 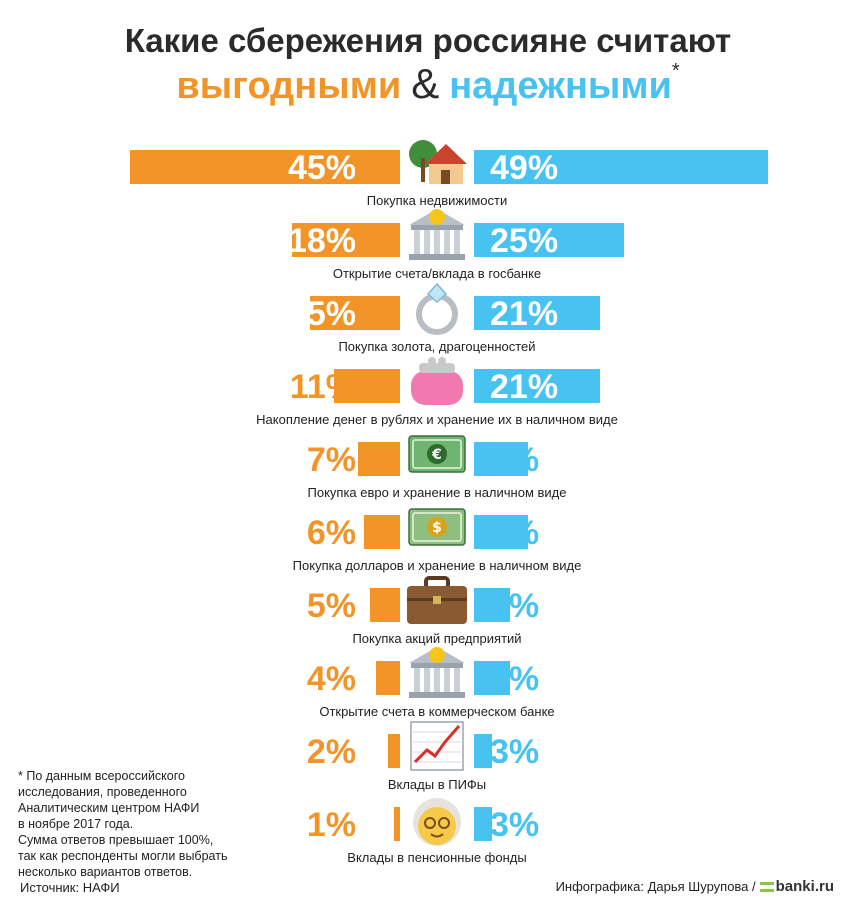 What do you see at coordinates (105, 872) in the screenshot?
I see `footnote-line: несколько вариантов ответов.` at bounding box center [105, 872].